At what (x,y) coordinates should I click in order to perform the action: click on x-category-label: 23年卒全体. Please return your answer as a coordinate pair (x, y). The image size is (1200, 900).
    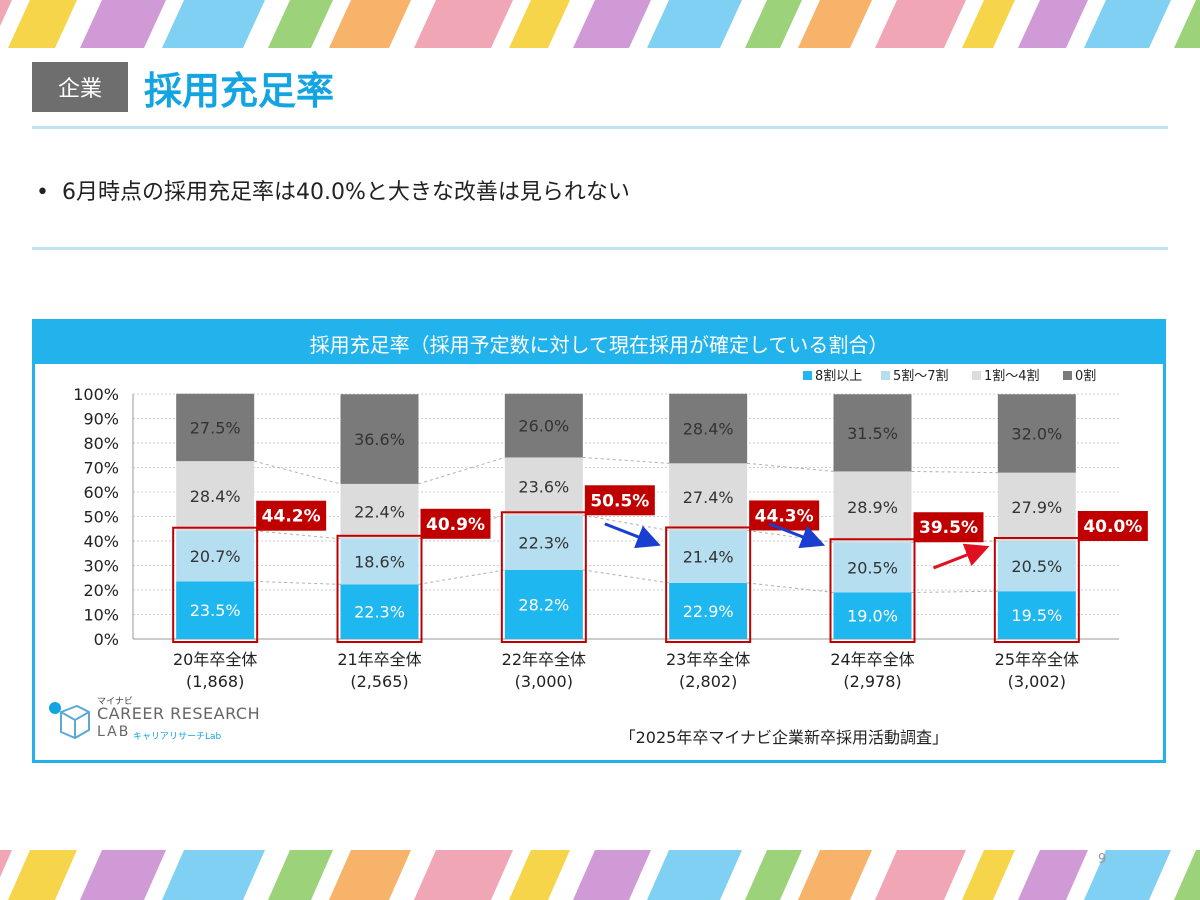
    Looking at the image, I should click on (708, 659).